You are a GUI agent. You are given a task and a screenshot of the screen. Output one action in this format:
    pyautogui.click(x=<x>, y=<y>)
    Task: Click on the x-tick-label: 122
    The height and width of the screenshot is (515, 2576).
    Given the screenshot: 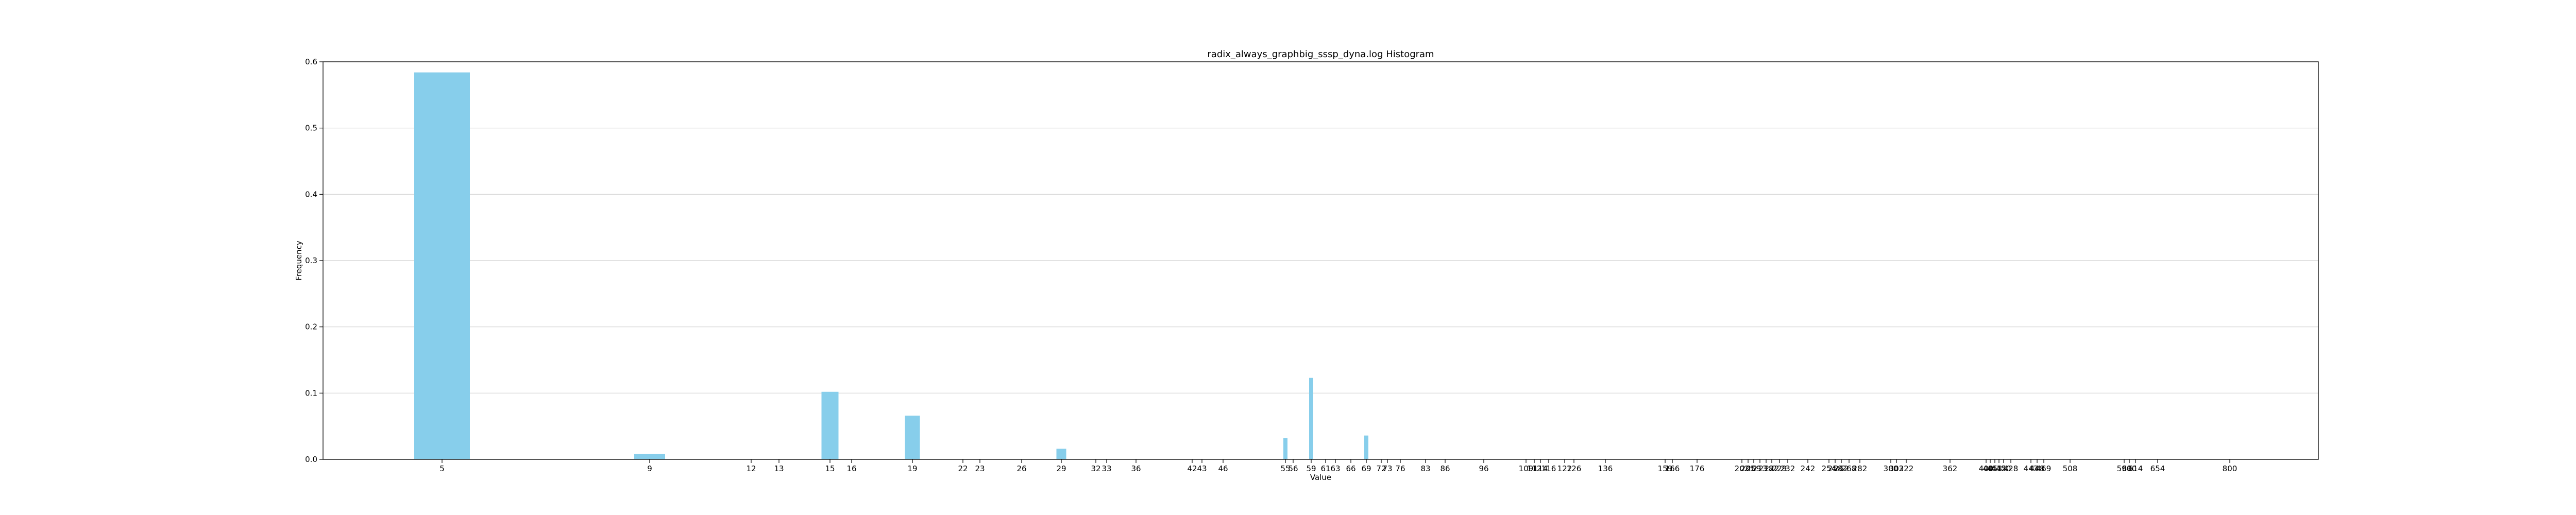 What is the action you would take?
    pyautogui.click(x=1564, y=468)
    